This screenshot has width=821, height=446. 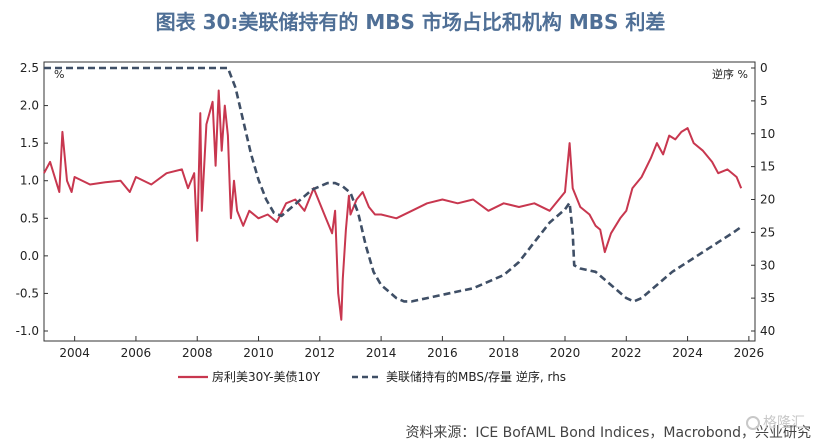 I want to click on x-tick-label: 2004, so click(x=74, y=353).